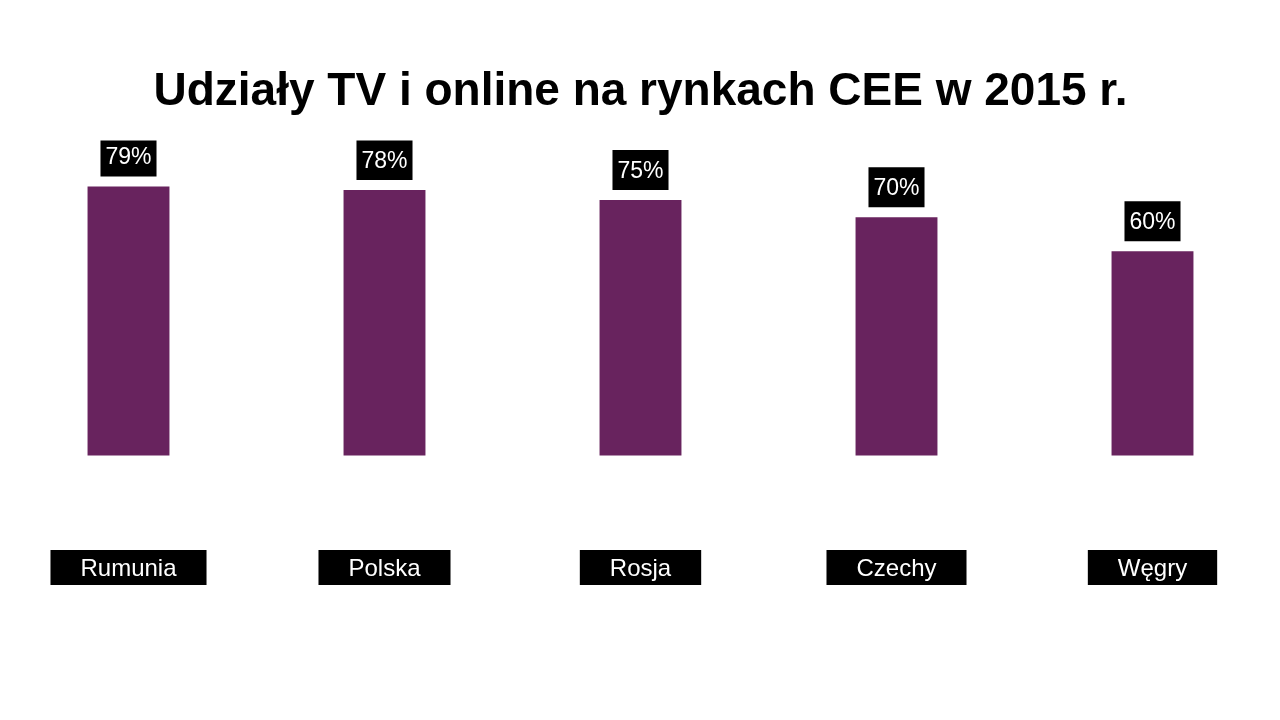 The width and height of the screenshot is (1280, 720). I want to click on x-tick-label: Czechy, so click(896, 567).